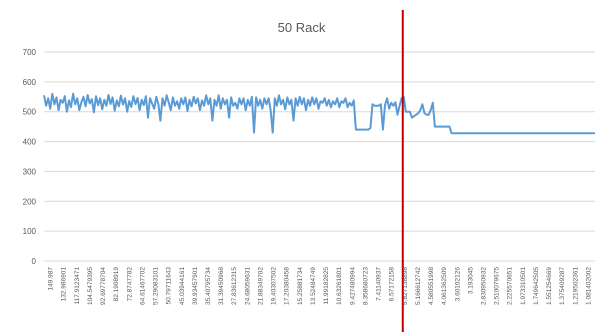  Describe the element at coordinates (523, 286) in the screenshot. I see `x-tick-label: 1.973310501` at that location.